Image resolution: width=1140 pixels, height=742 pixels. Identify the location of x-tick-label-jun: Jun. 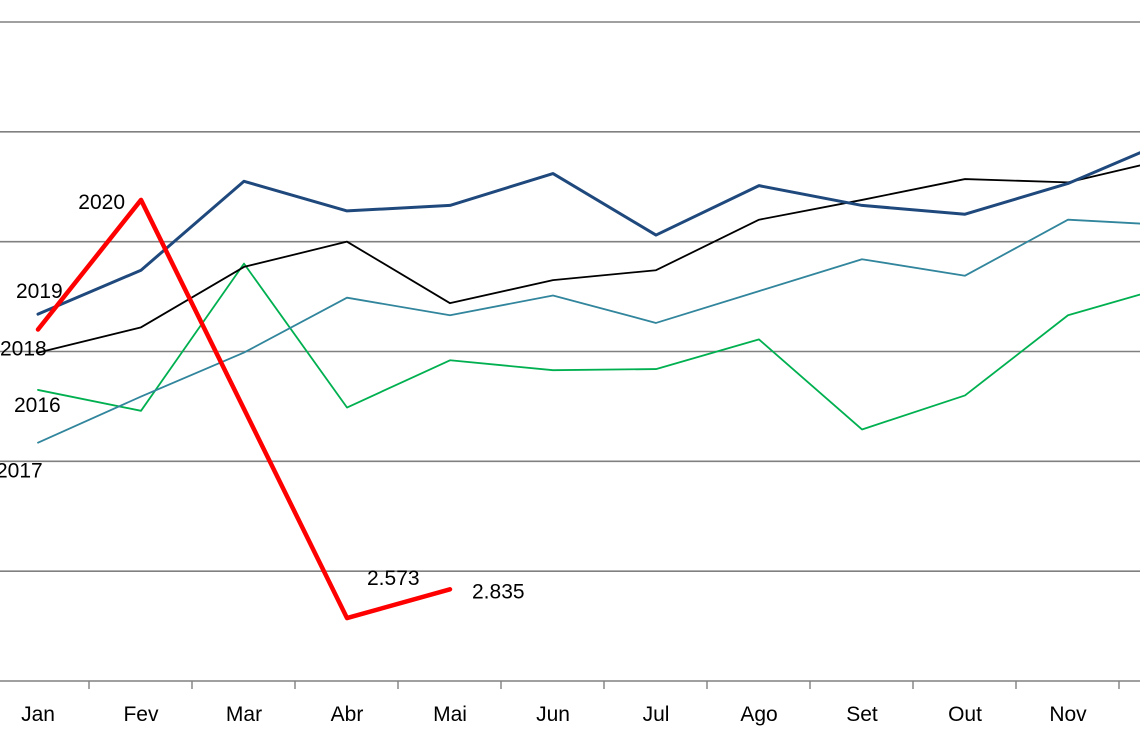
(553, 714).